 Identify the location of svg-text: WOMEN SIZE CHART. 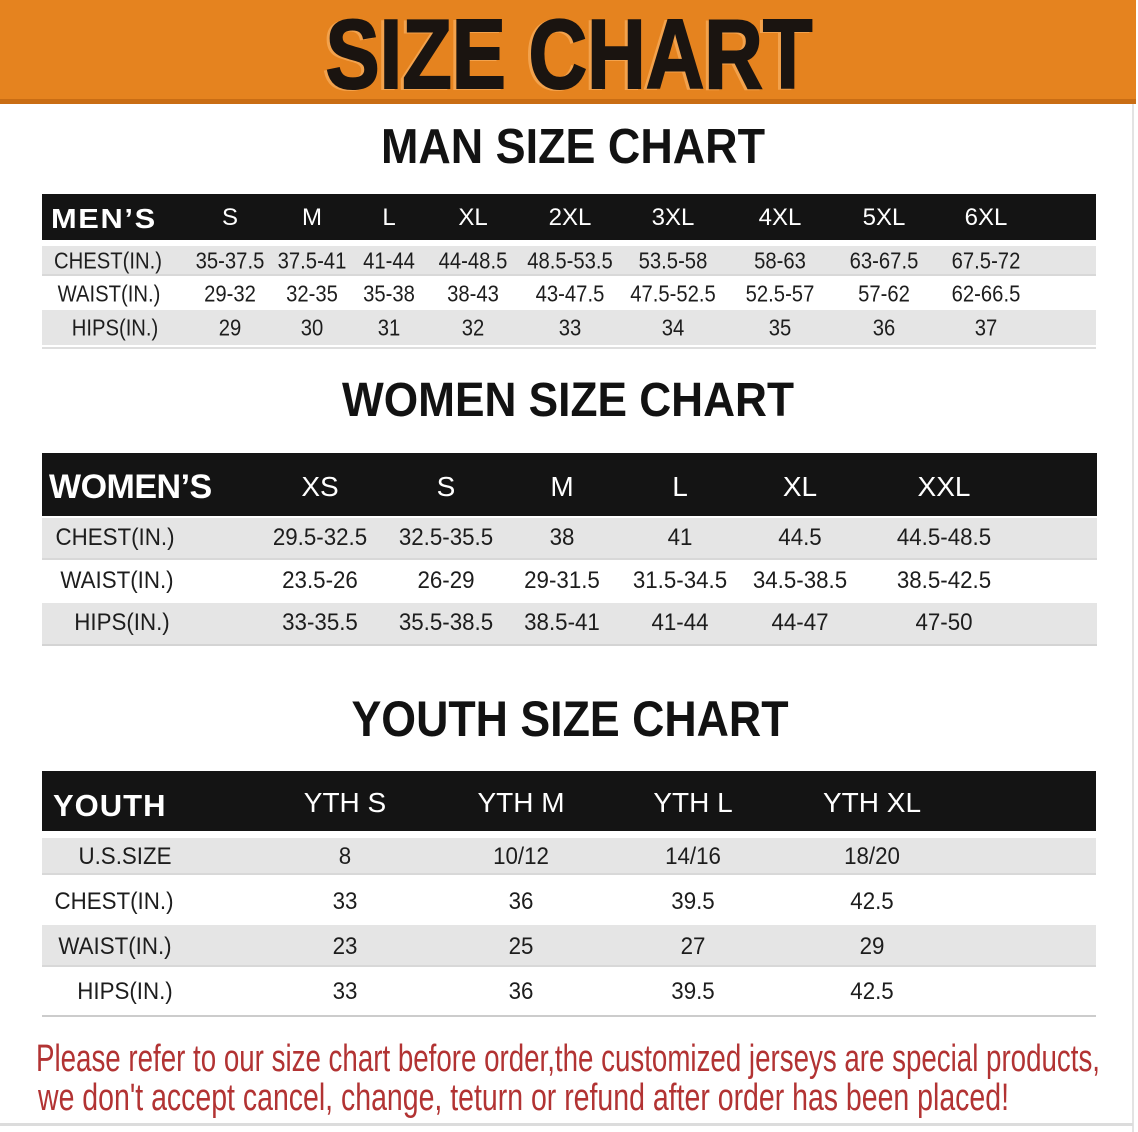
(568, 400).